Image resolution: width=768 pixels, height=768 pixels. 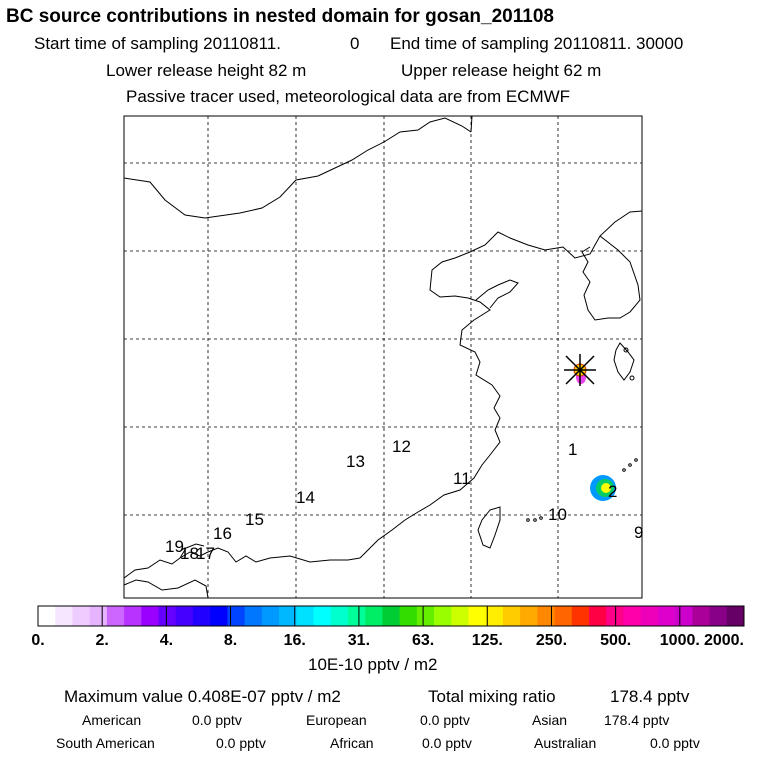 I want to click on region-label: 16, so click(x=222, y=533).